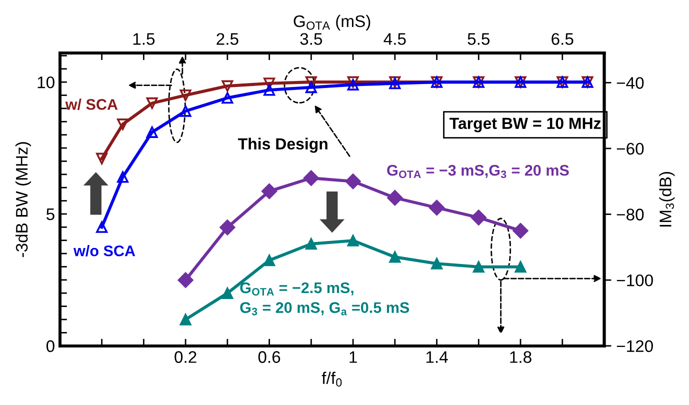 The width and height of the screenshot is (689, 405). Describe the element at coordinates (269, 357) in the screenshot. I see `x-tick-label: 0.6` at that location.